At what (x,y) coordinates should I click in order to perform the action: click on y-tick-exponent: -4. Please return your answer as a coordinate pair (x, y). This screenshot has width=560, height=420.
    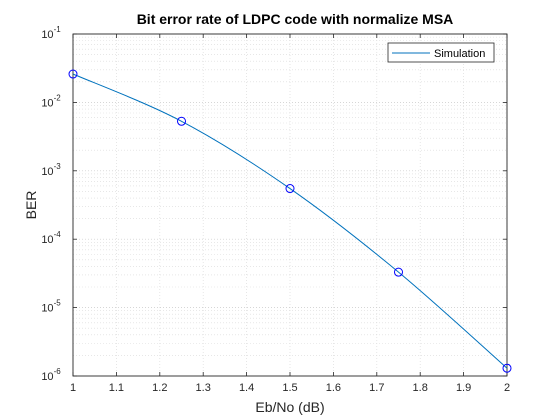
    Looking at the image, I should click on (58, 234).